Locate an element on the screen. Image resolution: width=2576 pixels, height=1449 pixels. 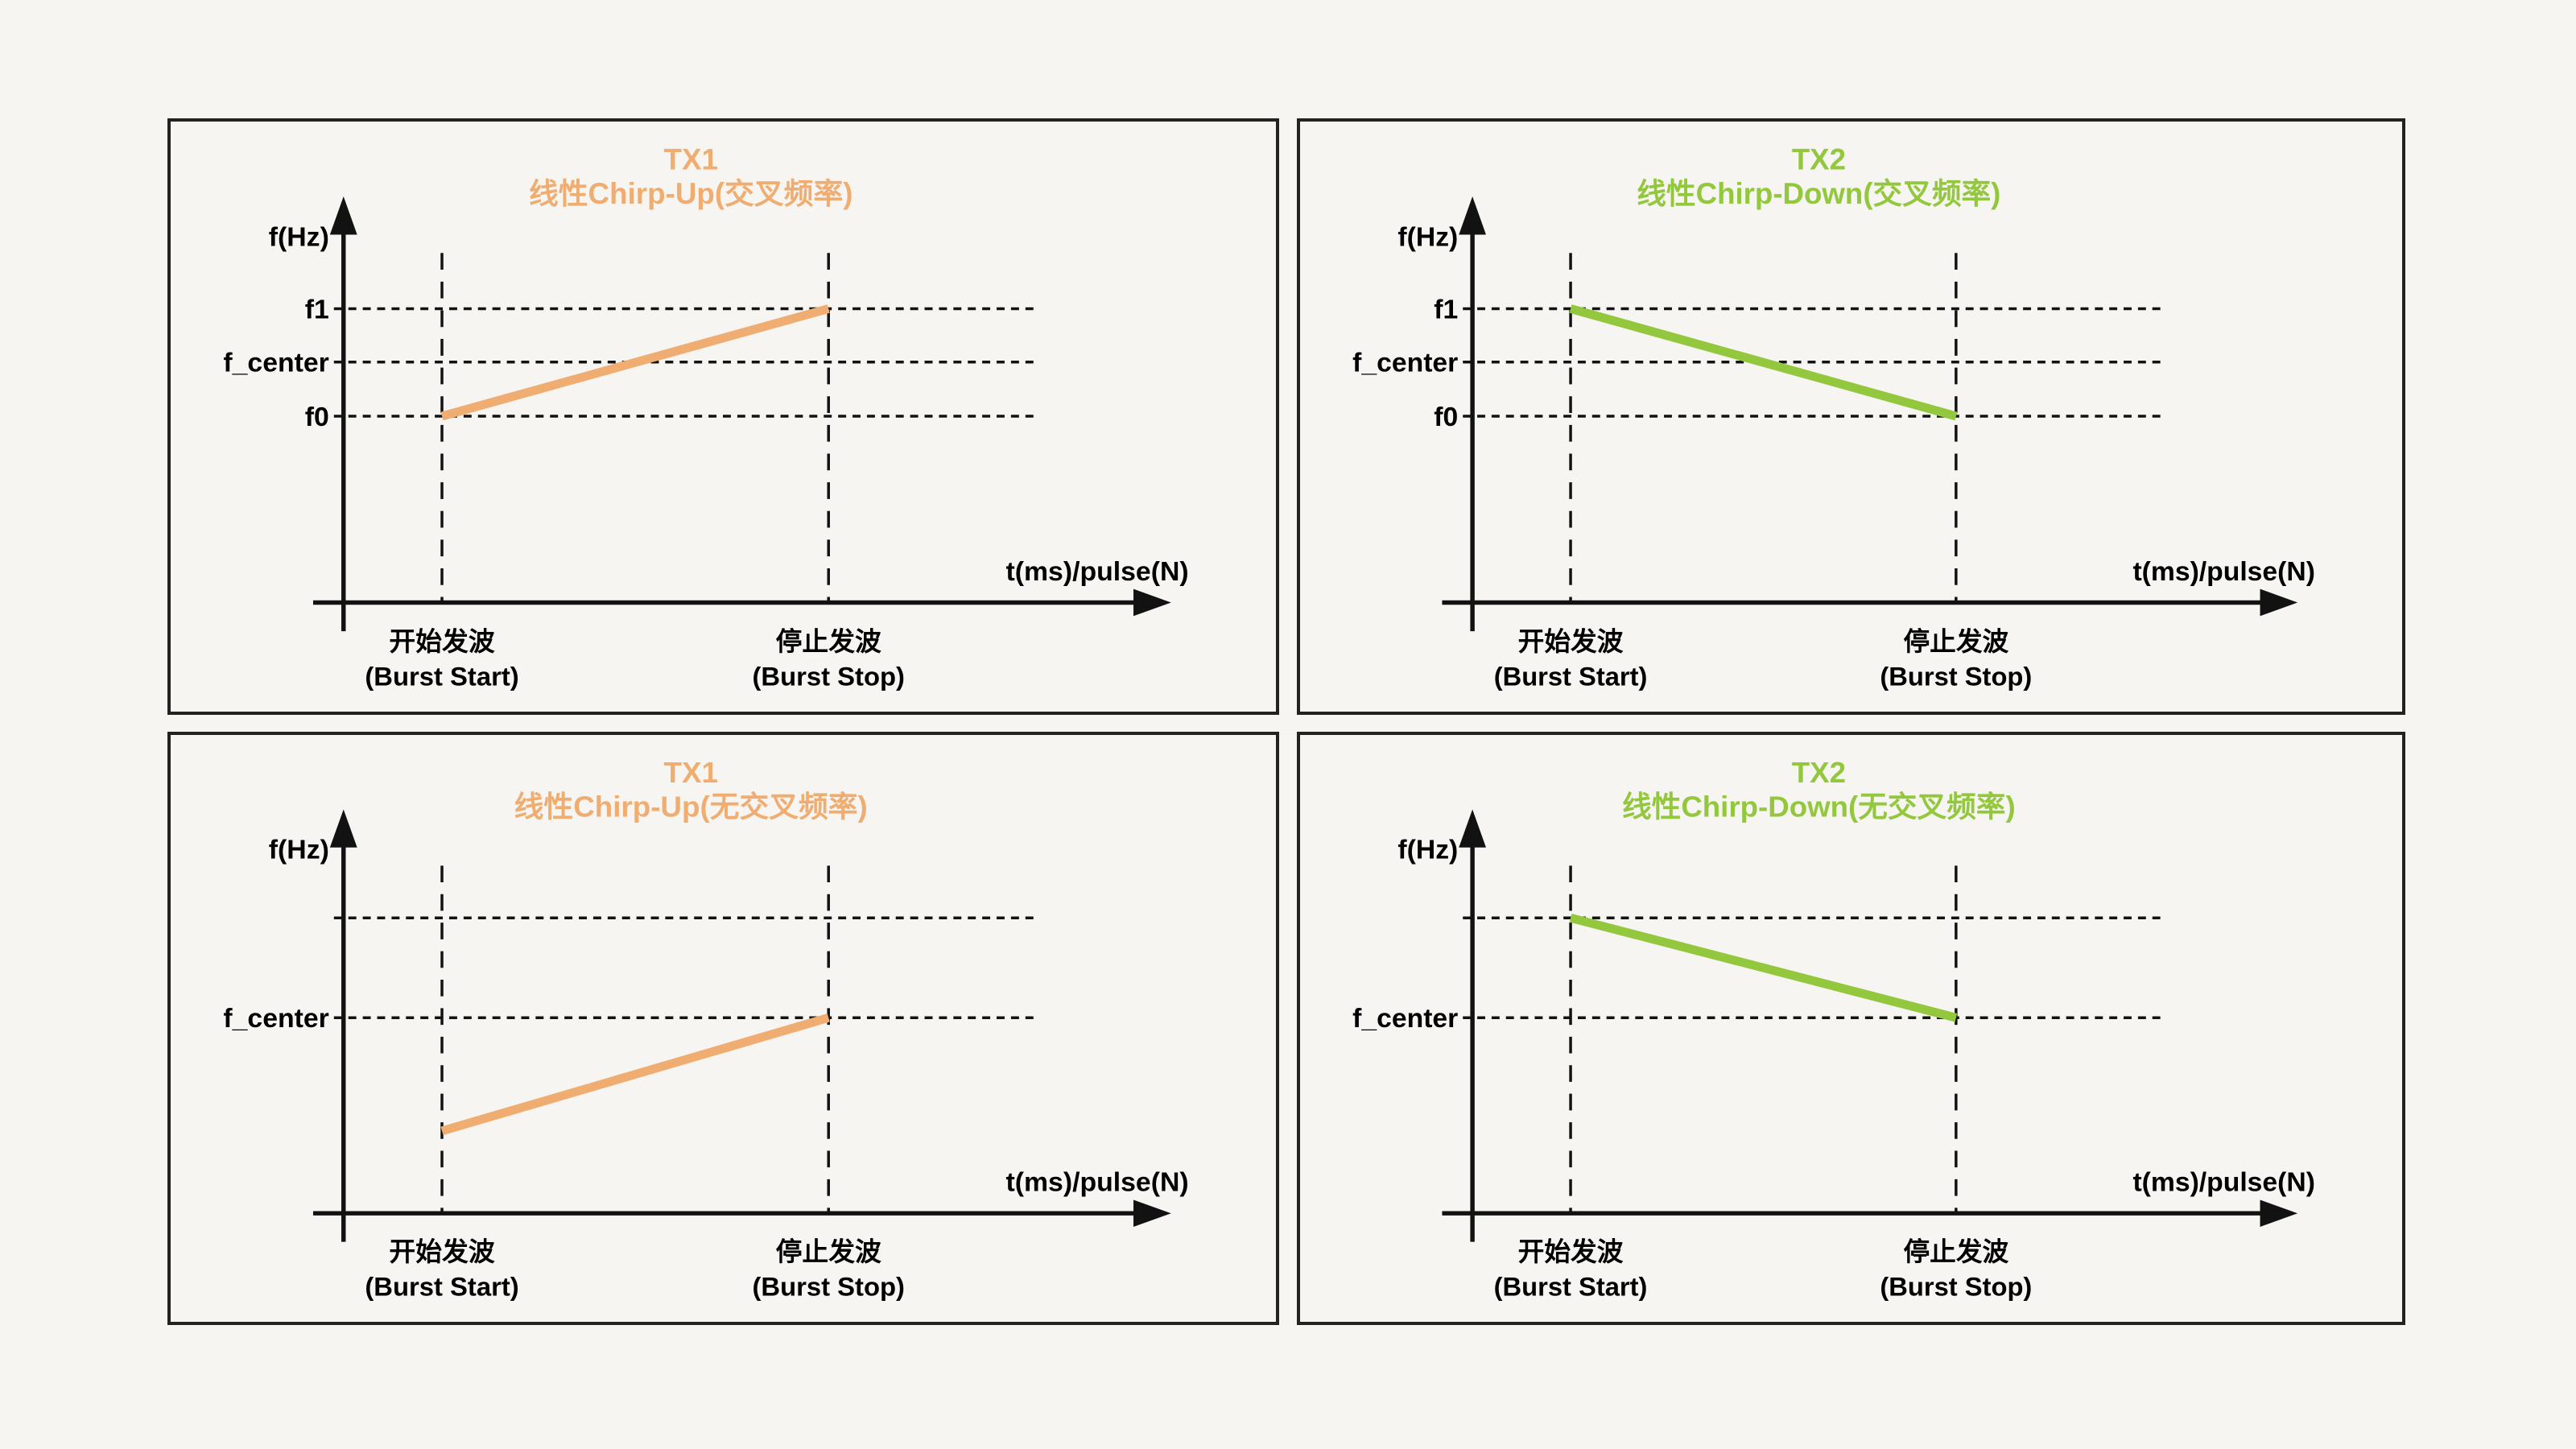
panel-title-line2: 线性Chirp-Up(无交叉频率) is located at coordinates (691, 807).